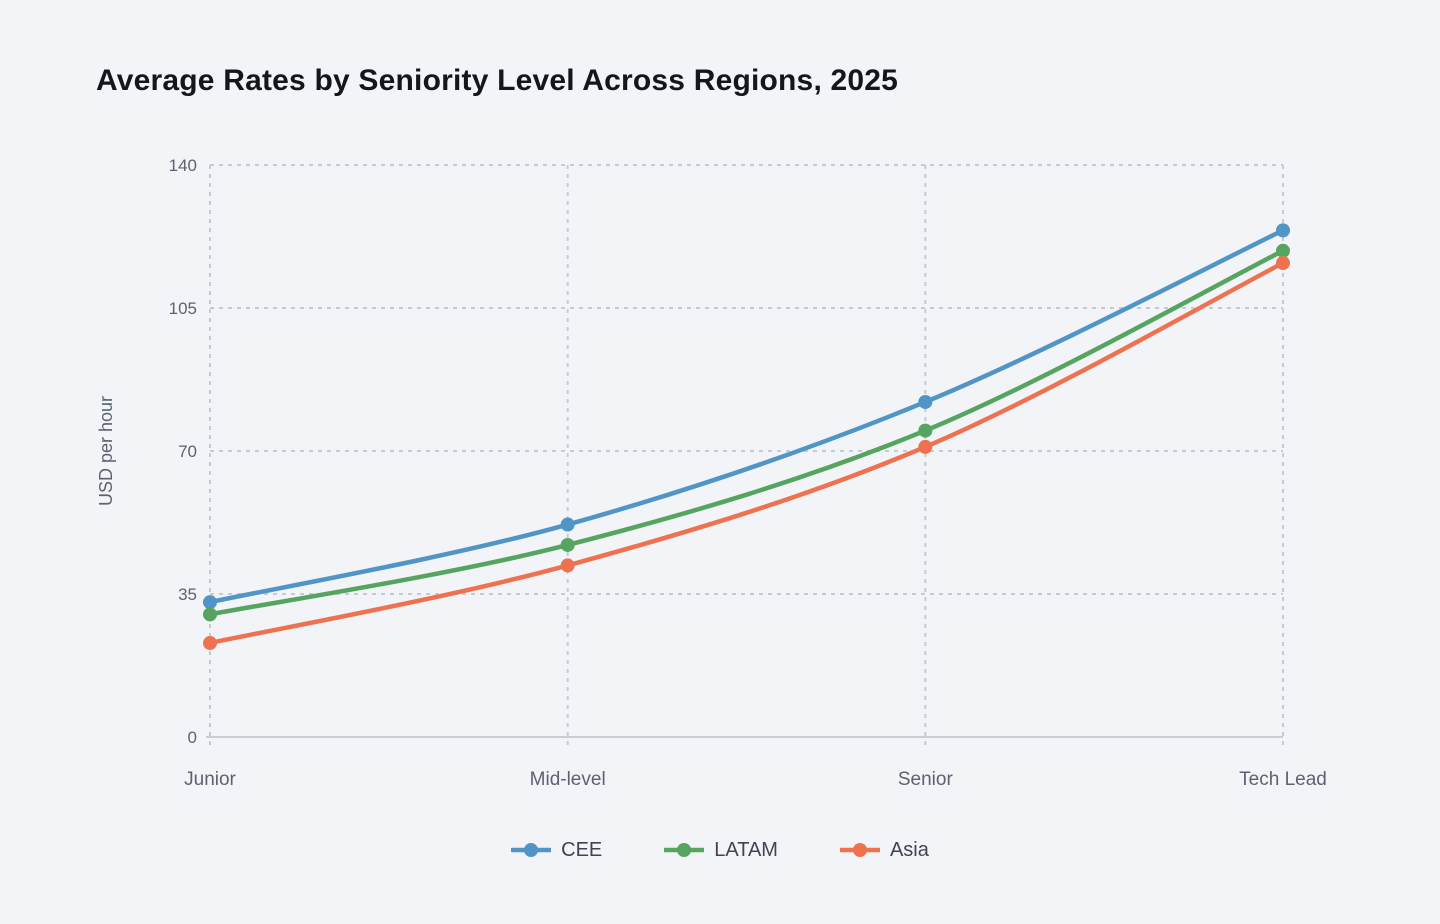  Describe the element at coordinates (567, 544) in the screenshot. I see `point-latam-mid-level` at that location.